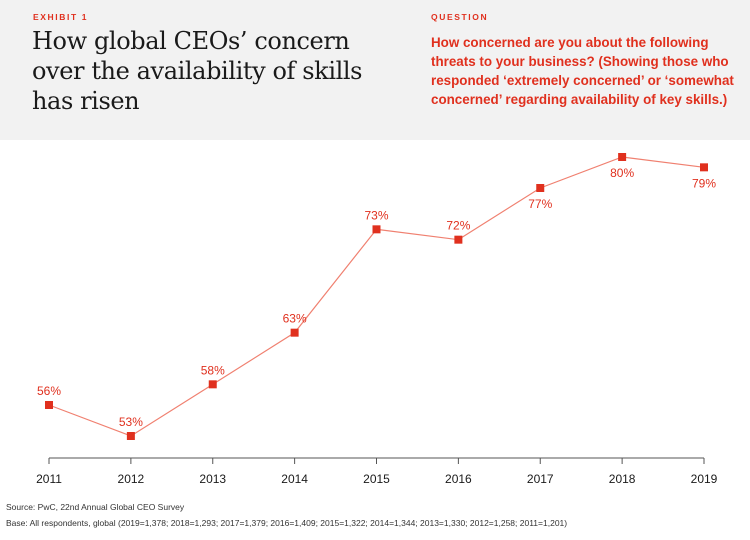  What do you see at coordinates (49, 391) in the screenshot?
I see `data-label: 56%` at bounding box center [49, 391].